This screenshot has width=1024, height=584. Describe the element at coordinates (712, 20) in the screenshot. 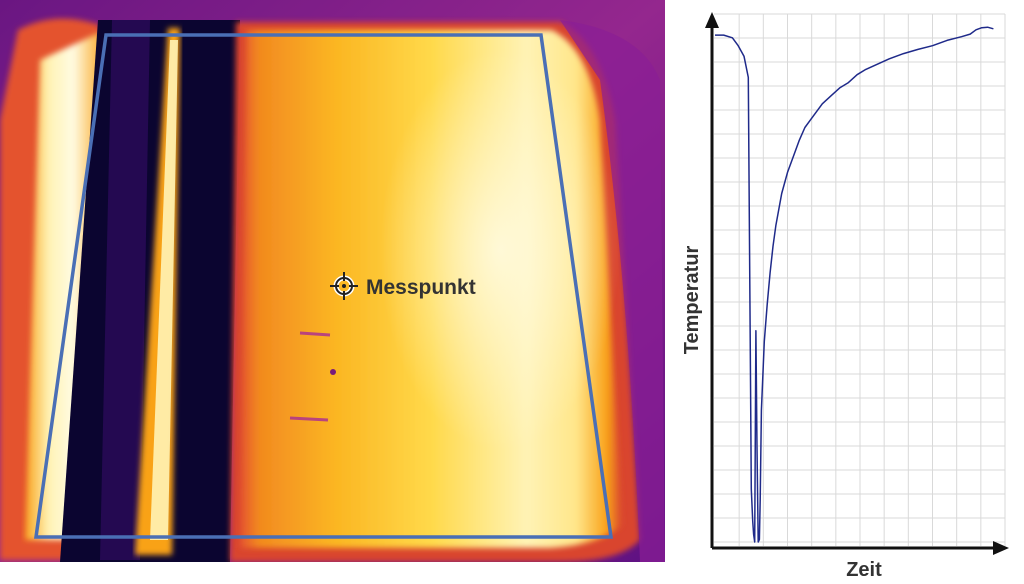

I see `y-axis-arrow` at that location.